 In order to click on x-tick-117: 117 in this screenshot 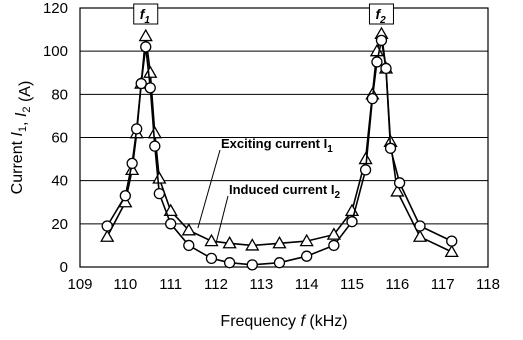, I will do `click(443, 284)`.